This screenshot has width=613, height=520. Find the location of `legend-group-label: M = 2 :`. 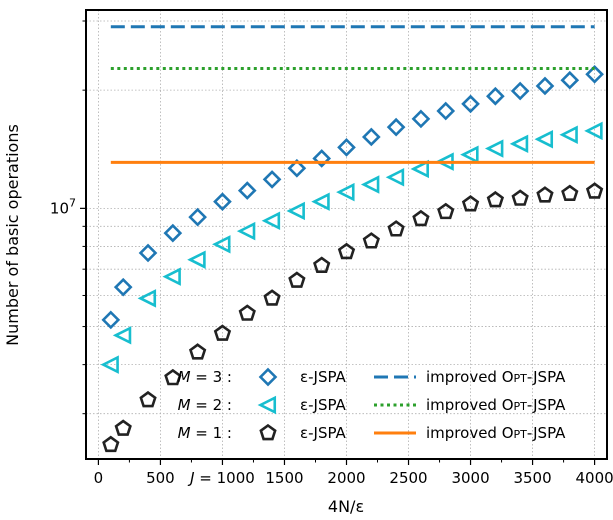

legend-group-label: M = 2 : is located at coordinates (205, 405).